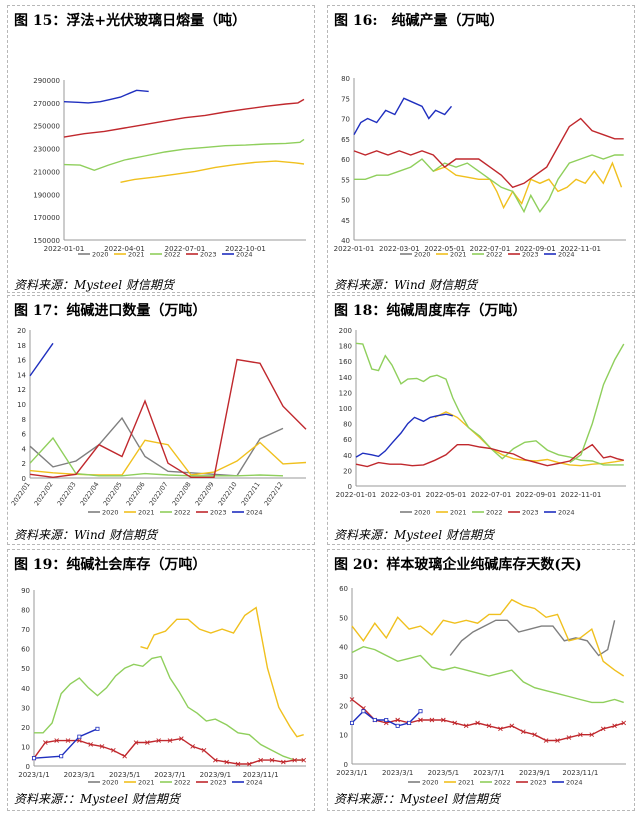 The width and height of the screenshot is (640, 818). Describe the element at coordinates (354, 249) in the screenshot. I see `x-tick-label: 2022-01-01` at that location.